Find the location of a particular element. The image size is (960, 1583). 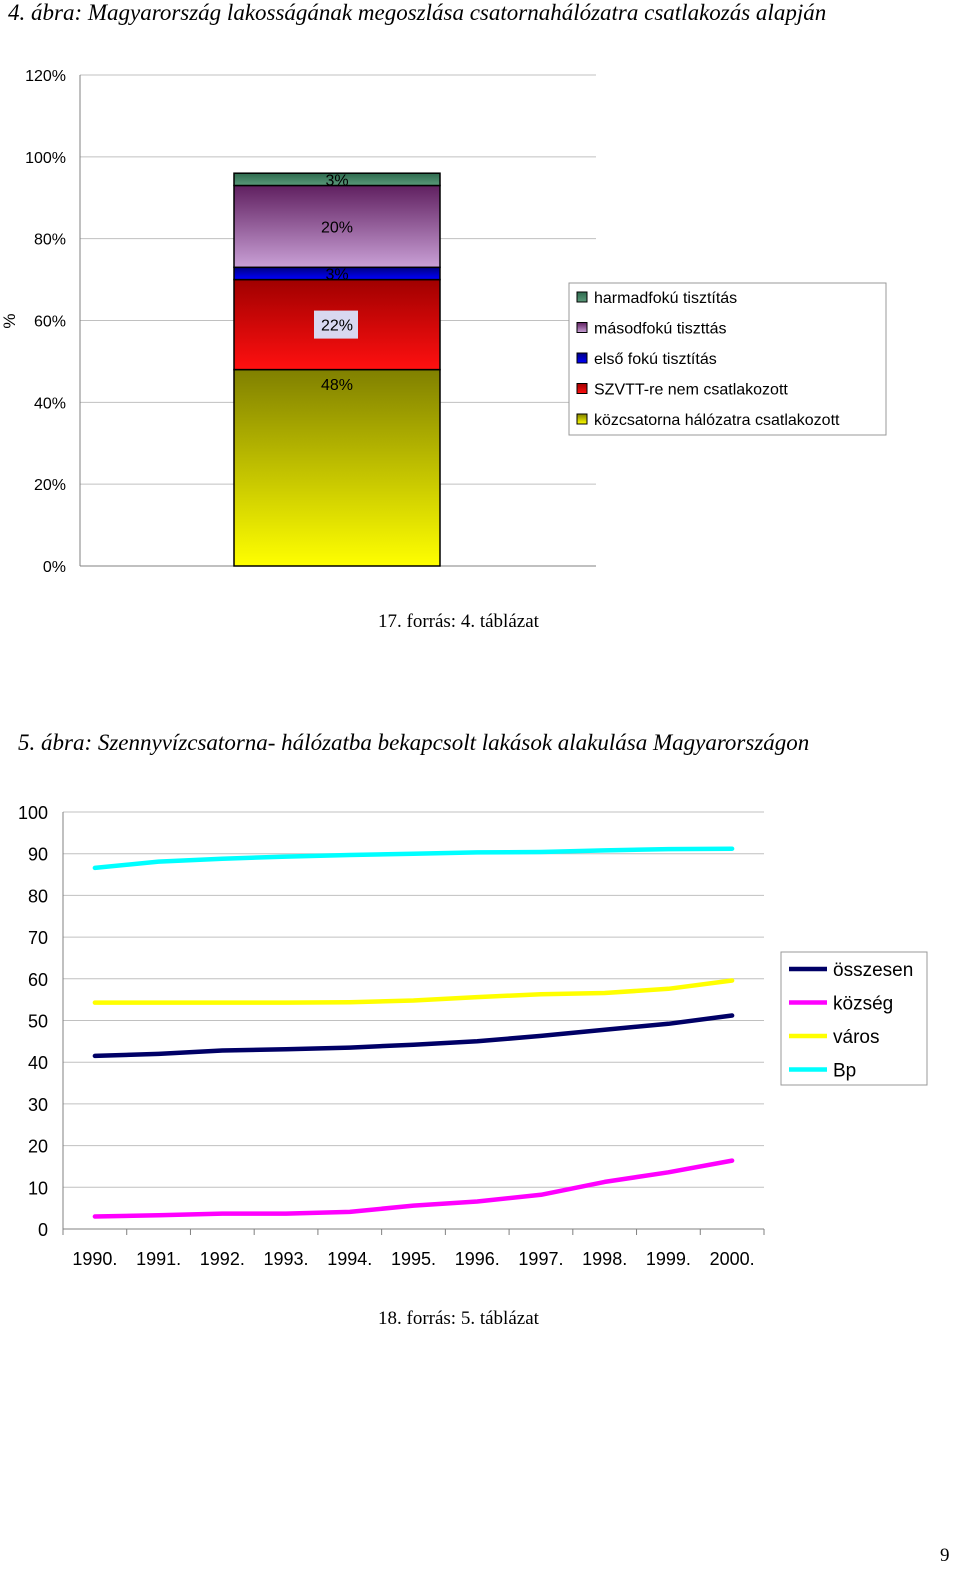

y-tick-label: 60 is located at coordinates (38, 980).